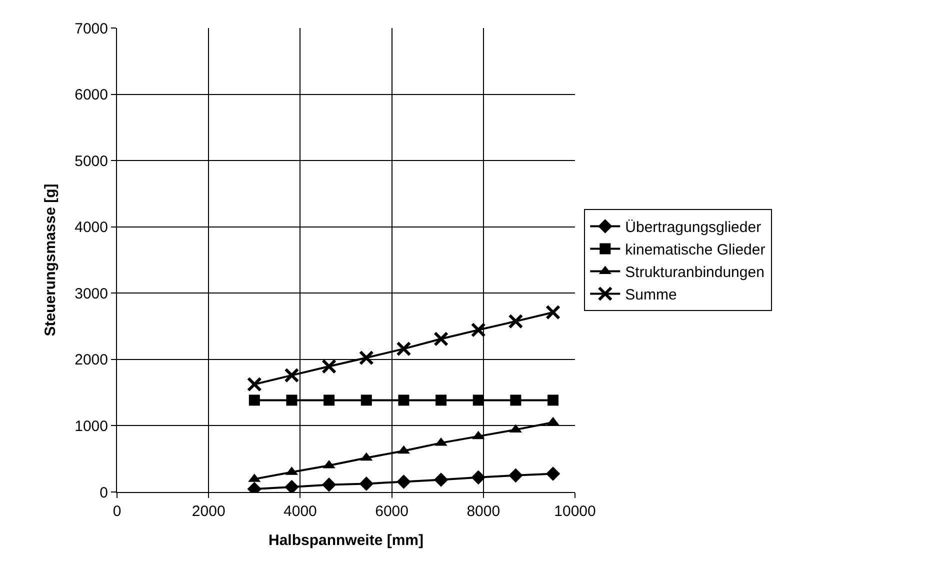 This screenshot has height=584, width=929. Describe the element at coordinates (91, 161) in the screenshot. I see `y-tick-label: 5000` at that location.